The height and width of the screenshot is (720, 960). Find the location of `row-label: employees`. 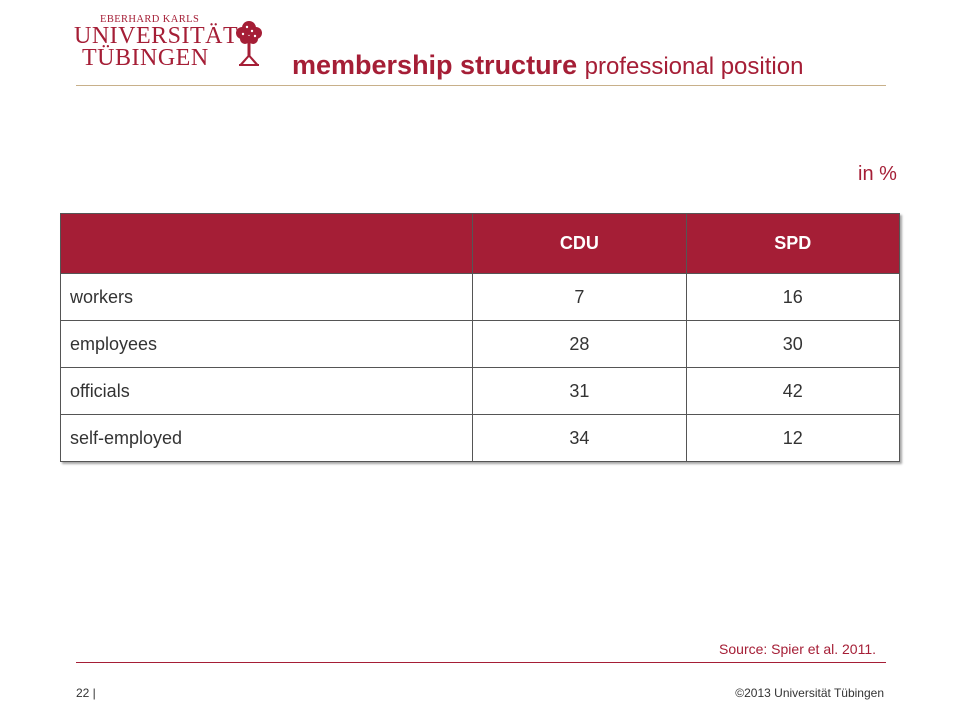

row-label: employees is located at coordinates (266, 344).